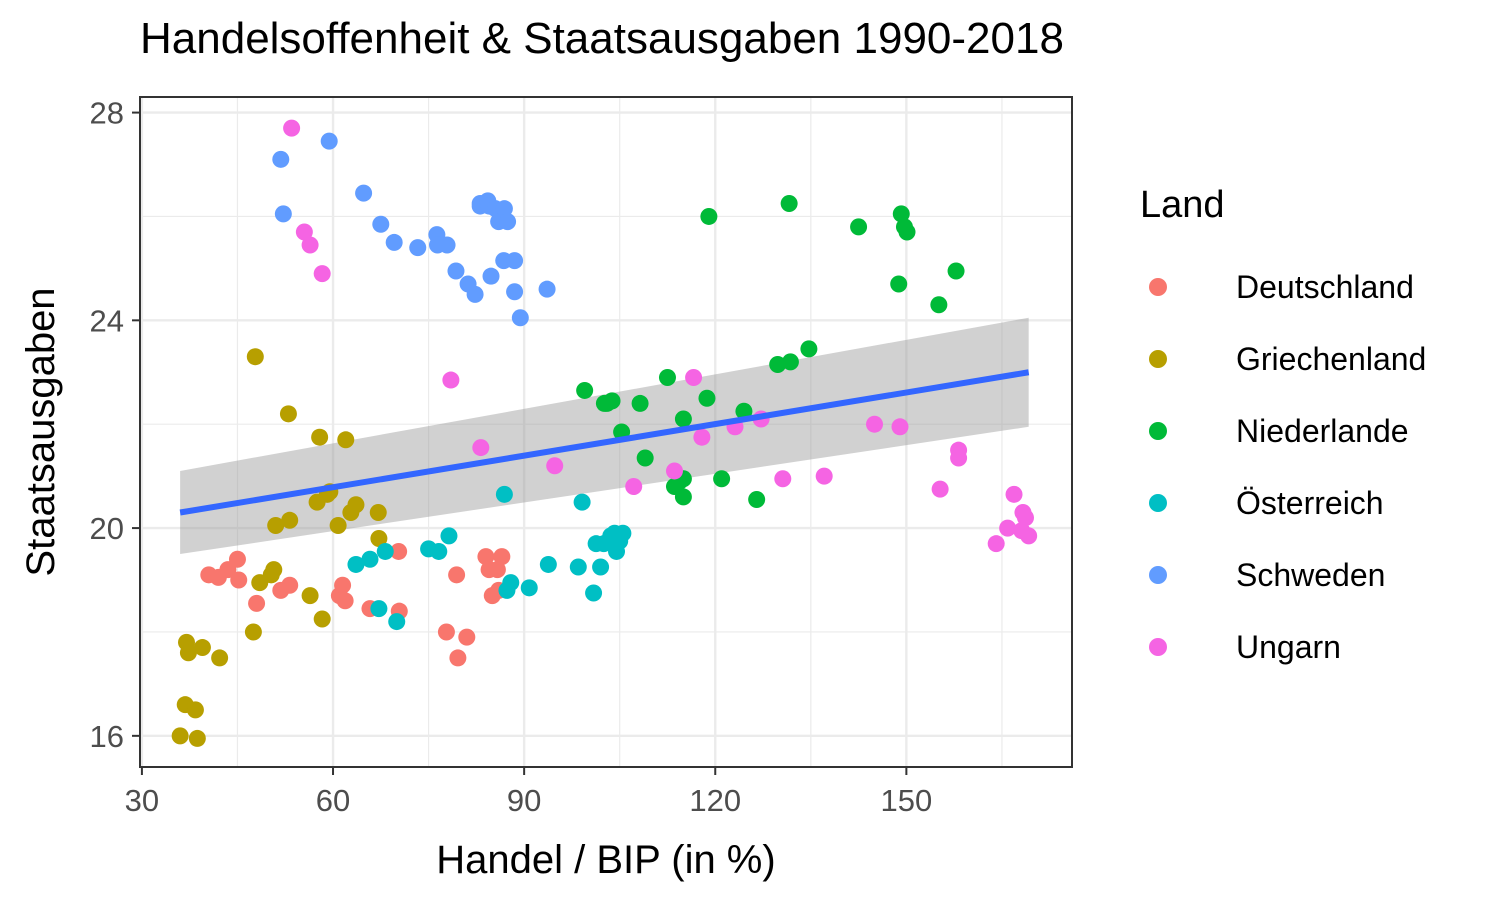 Image resolution: width=1500 pixels, height=900 pixels. Describe the element at coordinates (715, 800) in the screenshot. I see `x-tick-label: 120` at that location.